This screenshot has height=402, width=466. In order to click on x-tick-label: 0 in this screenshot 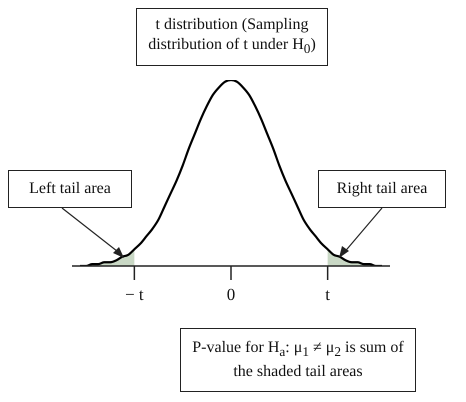, I will do `click(231, 294)`.